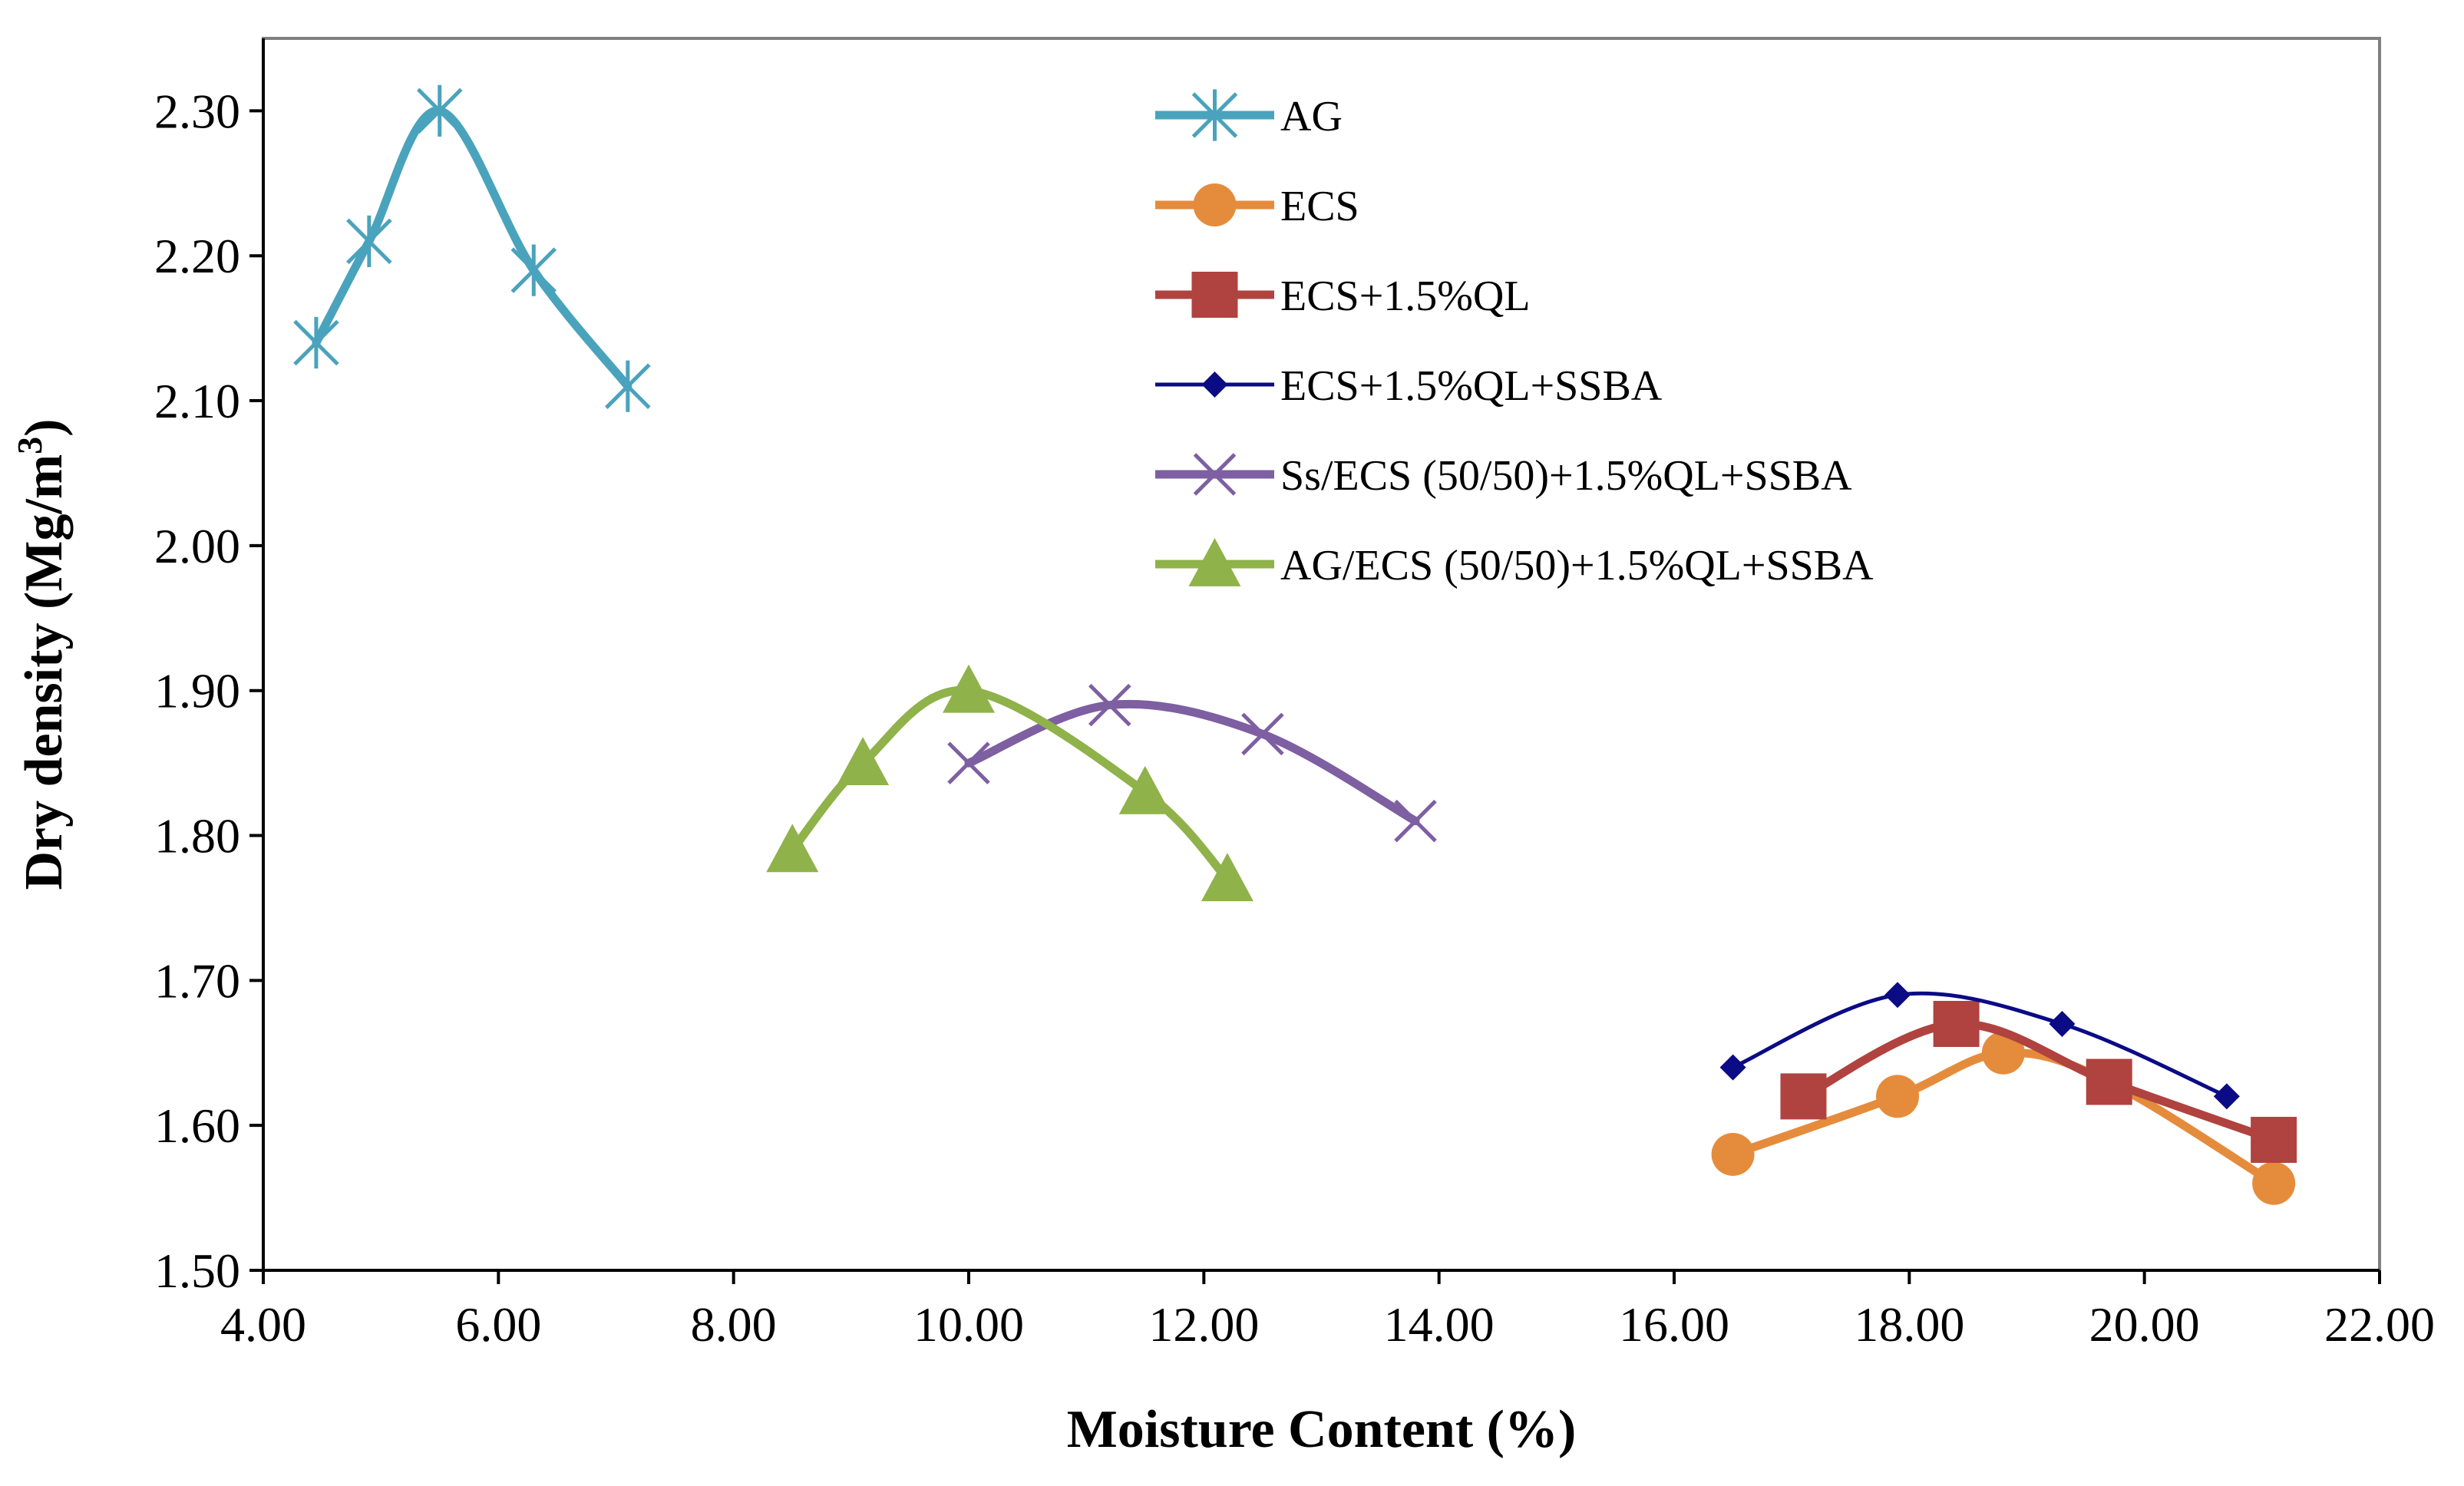 Image resolution: width=2464 pixels, height=1486 pixels. What do you see at coordinates (968, 1324) in the screenshot?
I see `x-tick-label: 10.00` at bounding box center [968, 1324].